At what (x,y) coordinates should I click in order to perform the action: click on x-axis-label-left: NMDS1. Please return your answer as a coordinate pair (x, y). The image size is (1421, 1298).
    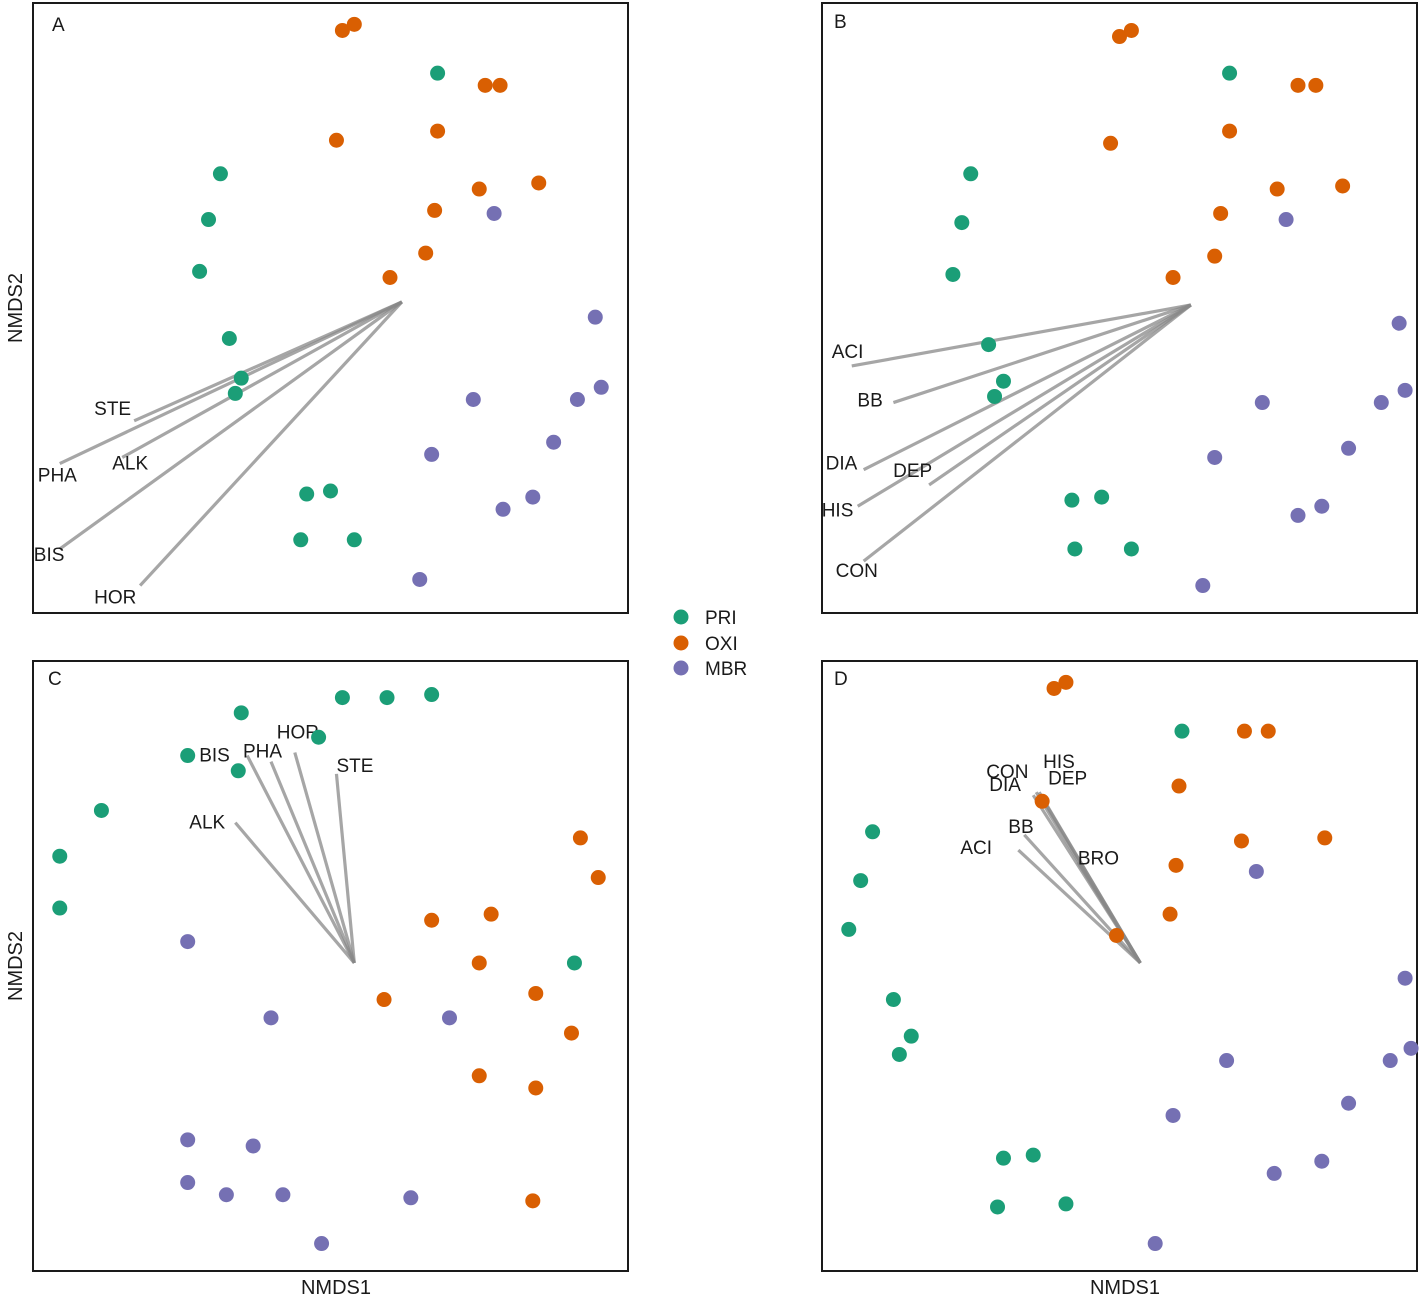
    Looking at the image, I should click on (336, 1287).